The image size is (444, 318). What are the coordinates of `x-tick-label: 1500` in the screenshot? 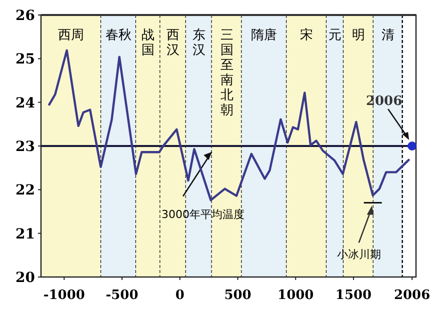 It's located at (353, 295).